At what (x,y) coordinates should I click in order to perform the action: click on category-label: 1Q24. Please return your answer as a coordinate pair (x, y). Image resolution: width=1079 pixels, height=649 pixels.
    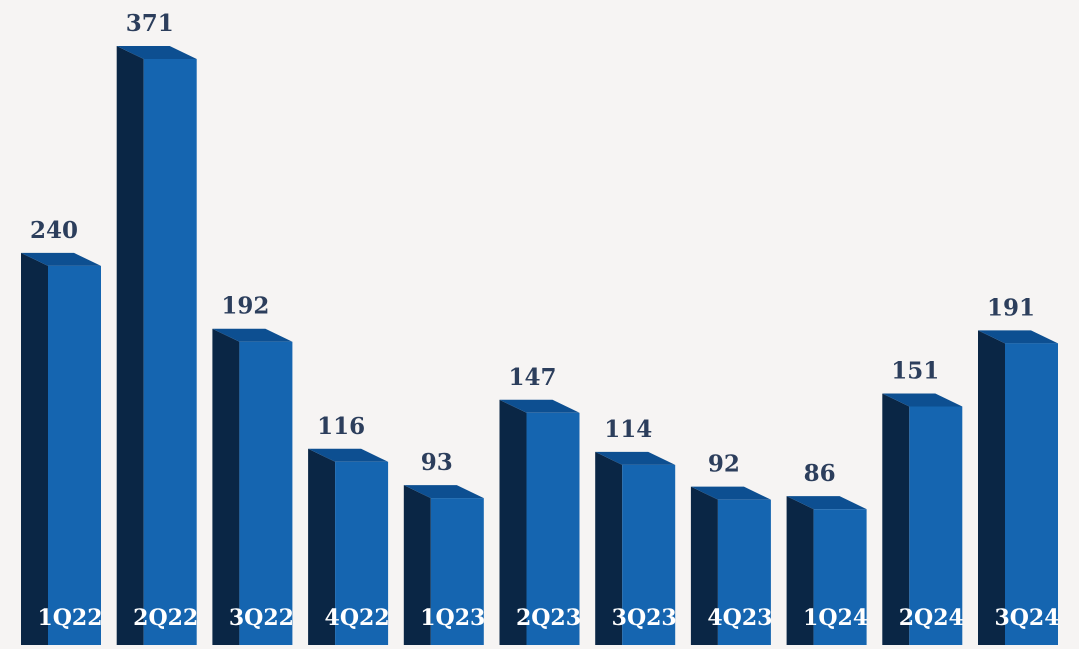
    Looking at the image, I should click on (835, 618).